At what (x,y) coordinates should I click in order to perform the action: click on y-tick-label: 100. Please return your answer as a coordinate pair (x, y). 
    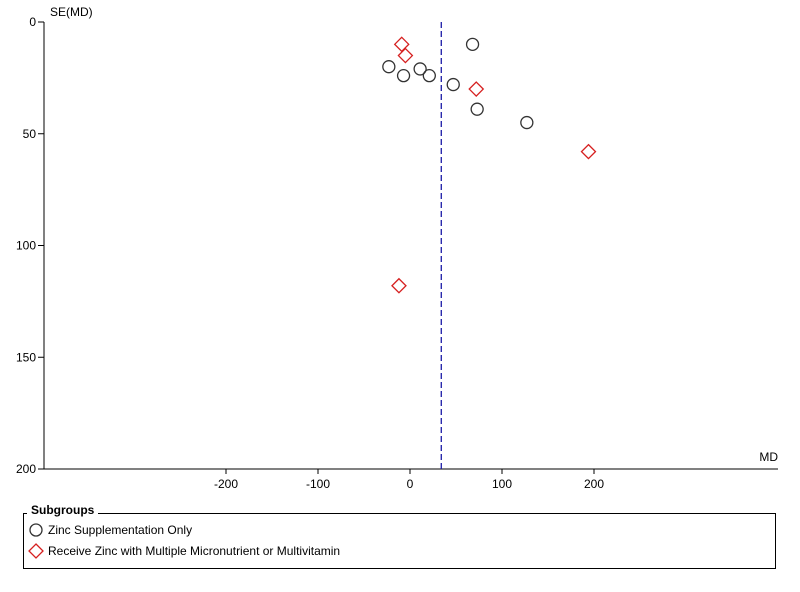
    Looking at the image, I should click on (26, 246).